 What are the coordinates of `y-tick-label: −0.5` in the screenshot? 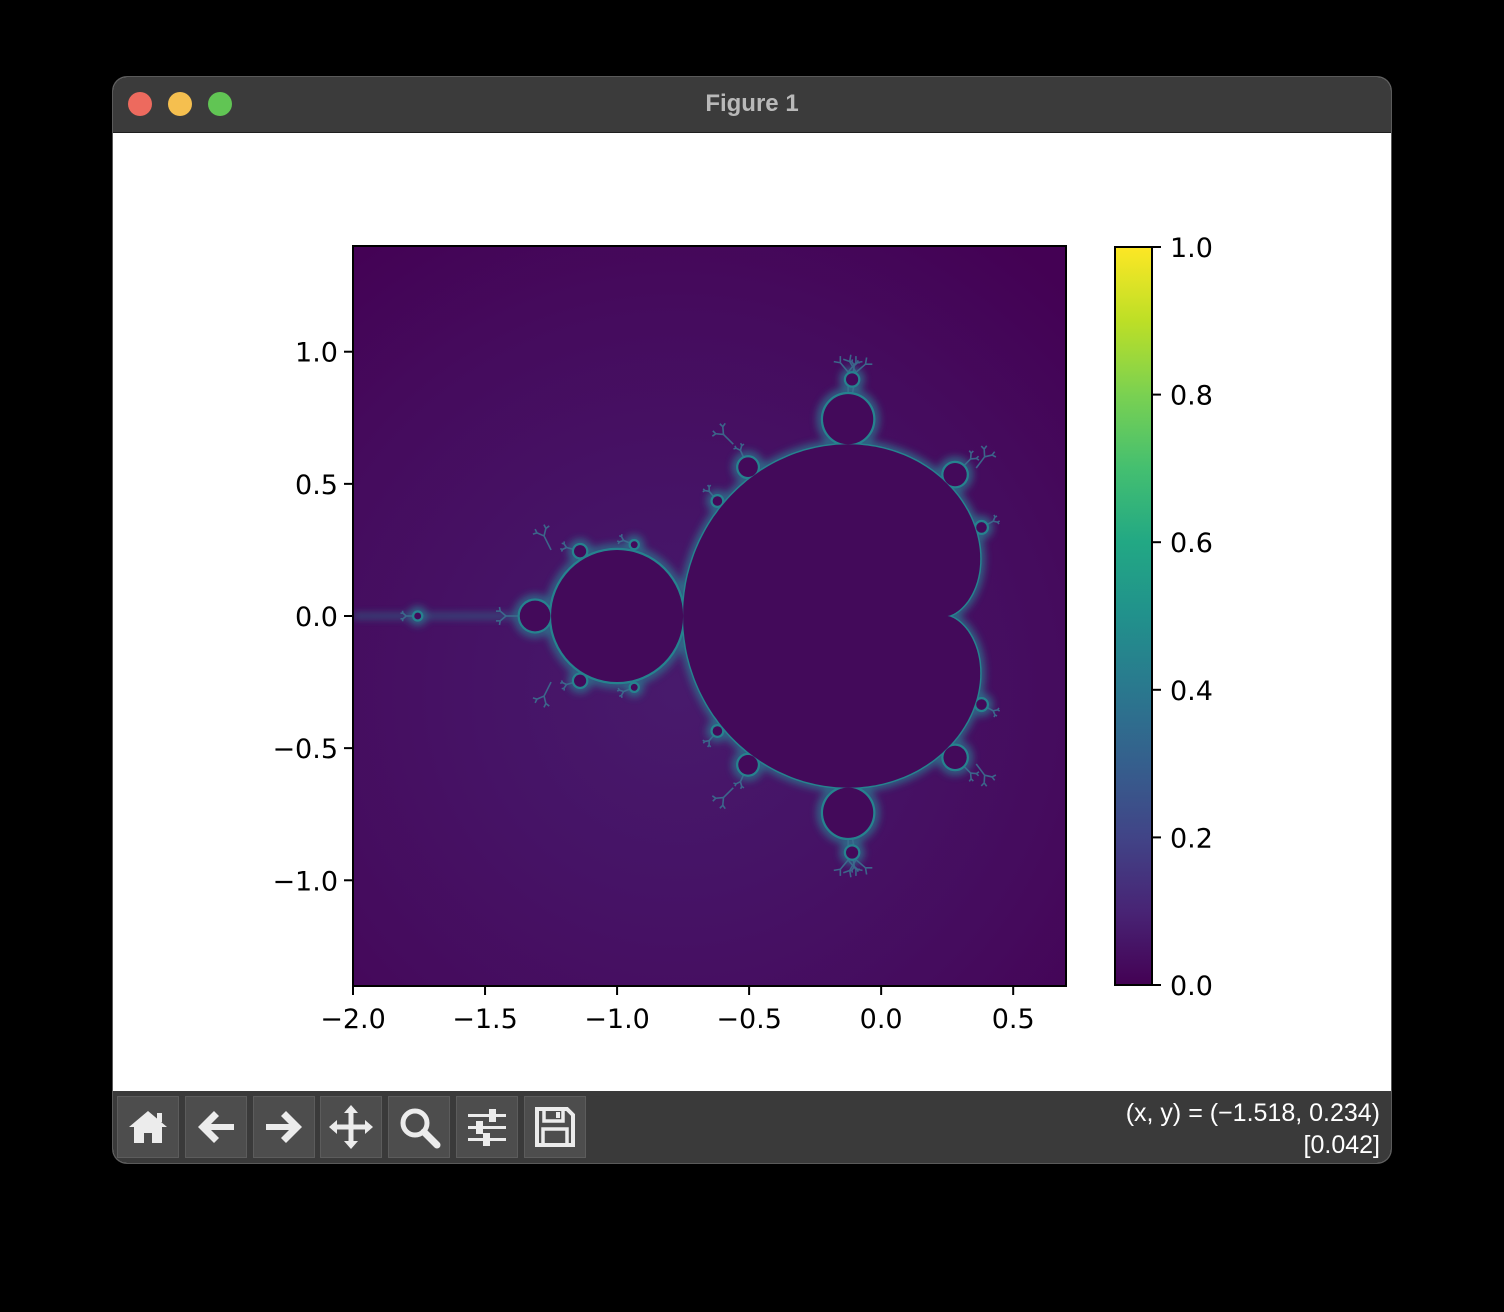 It's located at (305, 749).